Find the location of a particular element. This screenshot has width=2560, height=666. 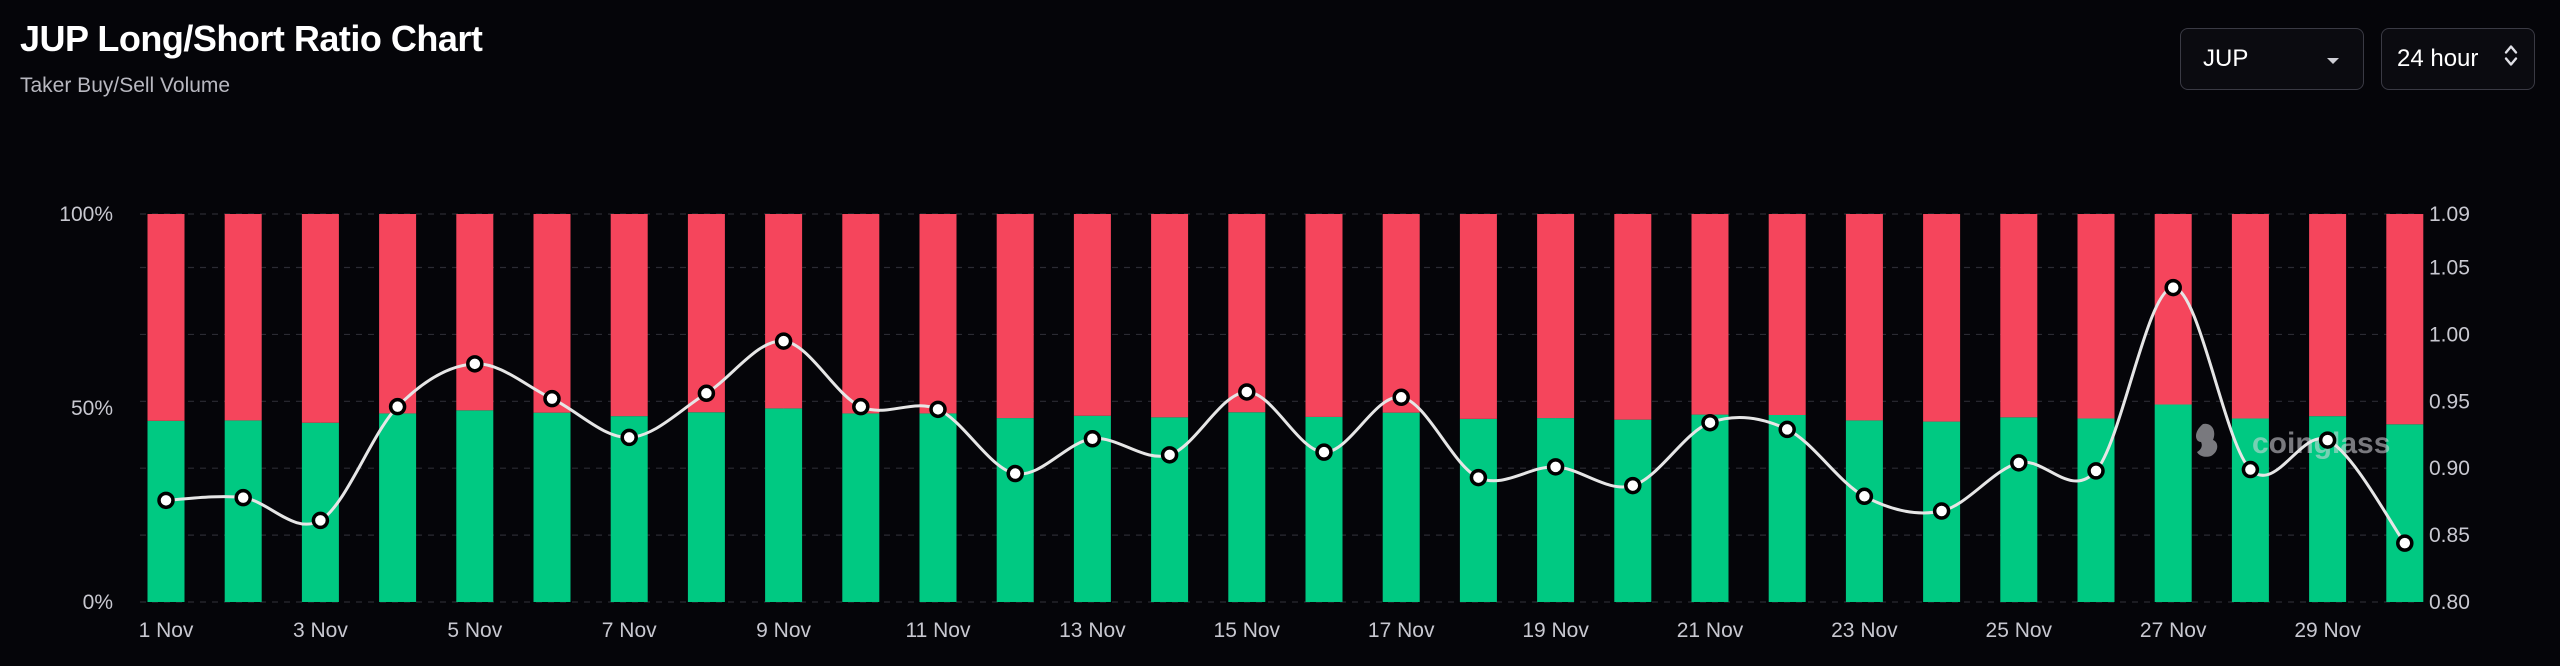

x-axis-tick-label: 21 Nov is located at coordinates (1710, 630).